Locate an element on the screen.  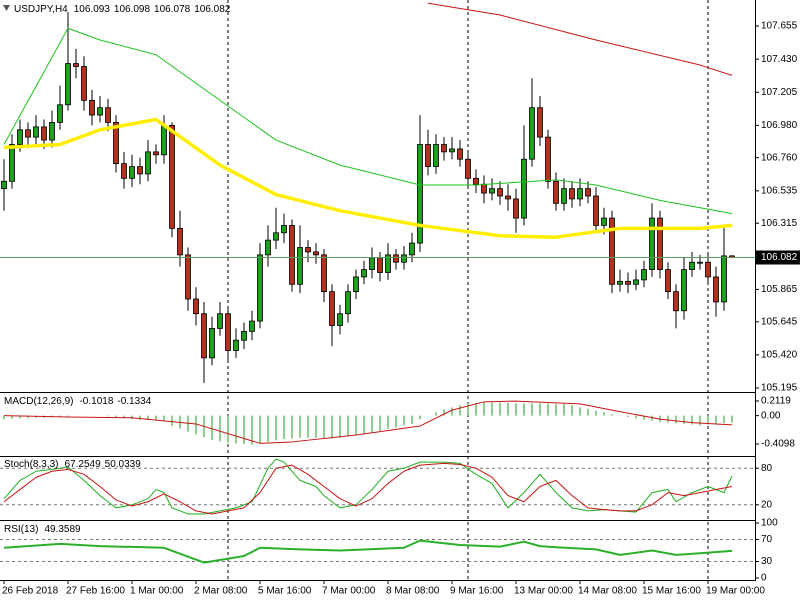
x-tick-label: 8 Mar 08:00 is located at coordinates (413, 591).